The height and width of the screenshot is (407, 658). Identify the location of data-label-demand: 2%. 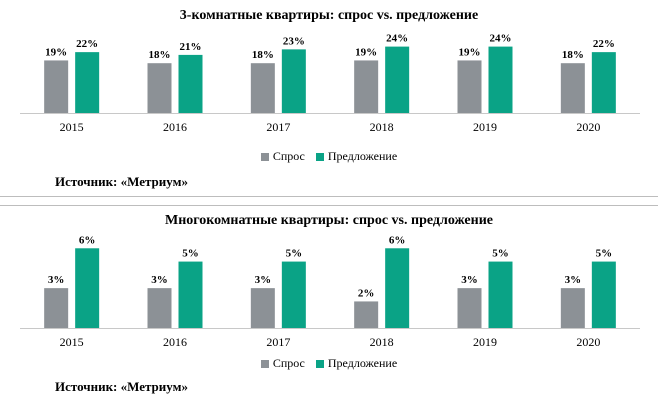
(366, 293).